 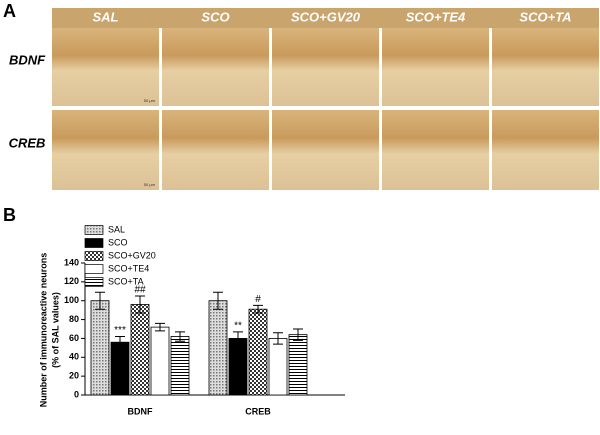 I want to click on panel-label: A, so click(x=9, y=11).